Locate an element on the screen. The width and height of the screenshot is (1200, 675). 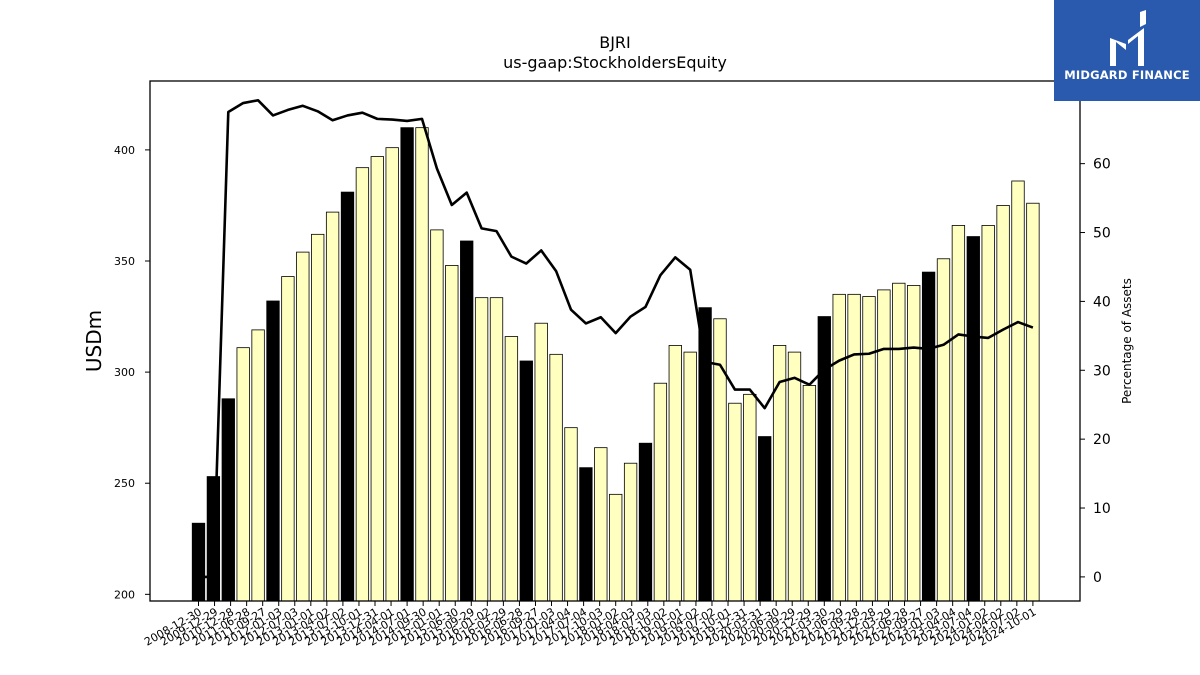
y2-tick-label: 40 is located at coordinates (1102, 302).